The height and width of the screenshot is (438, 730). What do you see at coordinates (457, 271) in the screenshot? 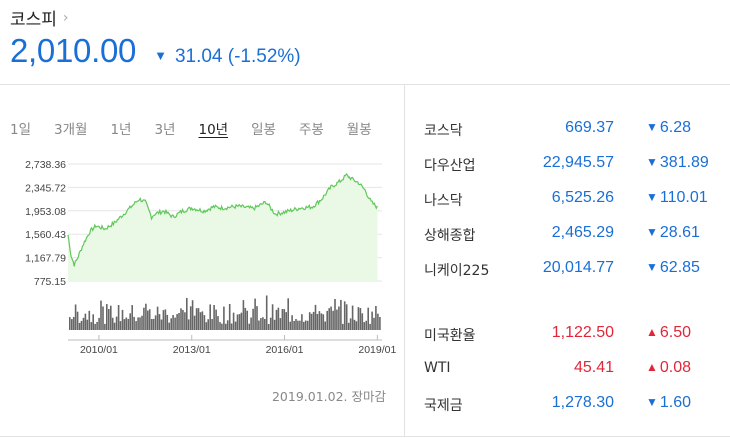
I see `market-name: 니케이225` at bounding box center [457, 271].